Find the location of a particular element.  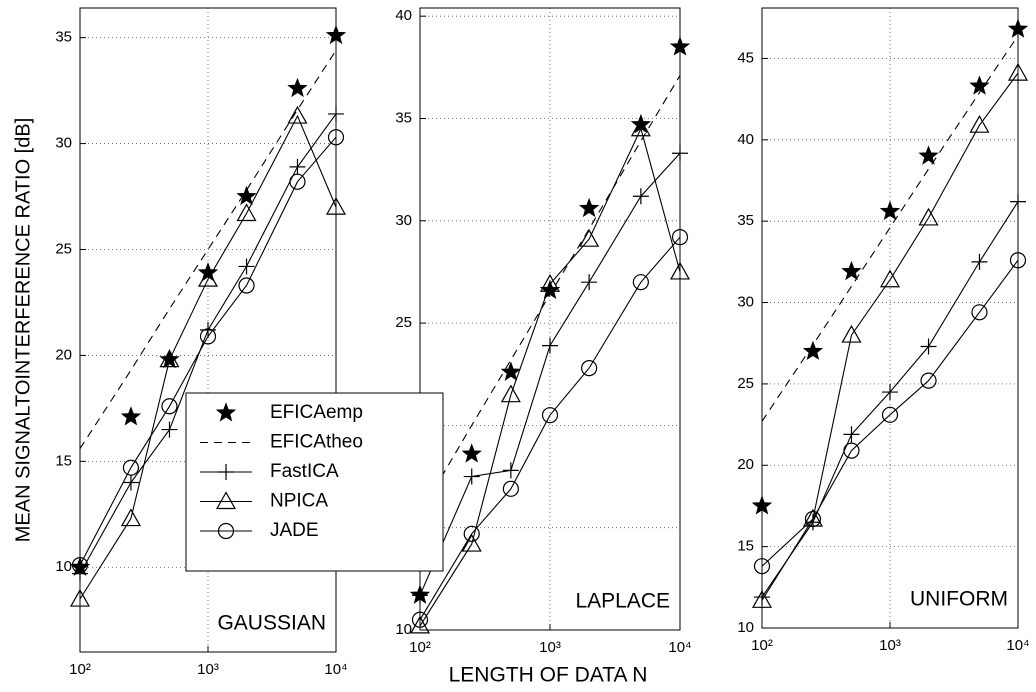

legend-label: JADE is located at coordinates (294, 530).